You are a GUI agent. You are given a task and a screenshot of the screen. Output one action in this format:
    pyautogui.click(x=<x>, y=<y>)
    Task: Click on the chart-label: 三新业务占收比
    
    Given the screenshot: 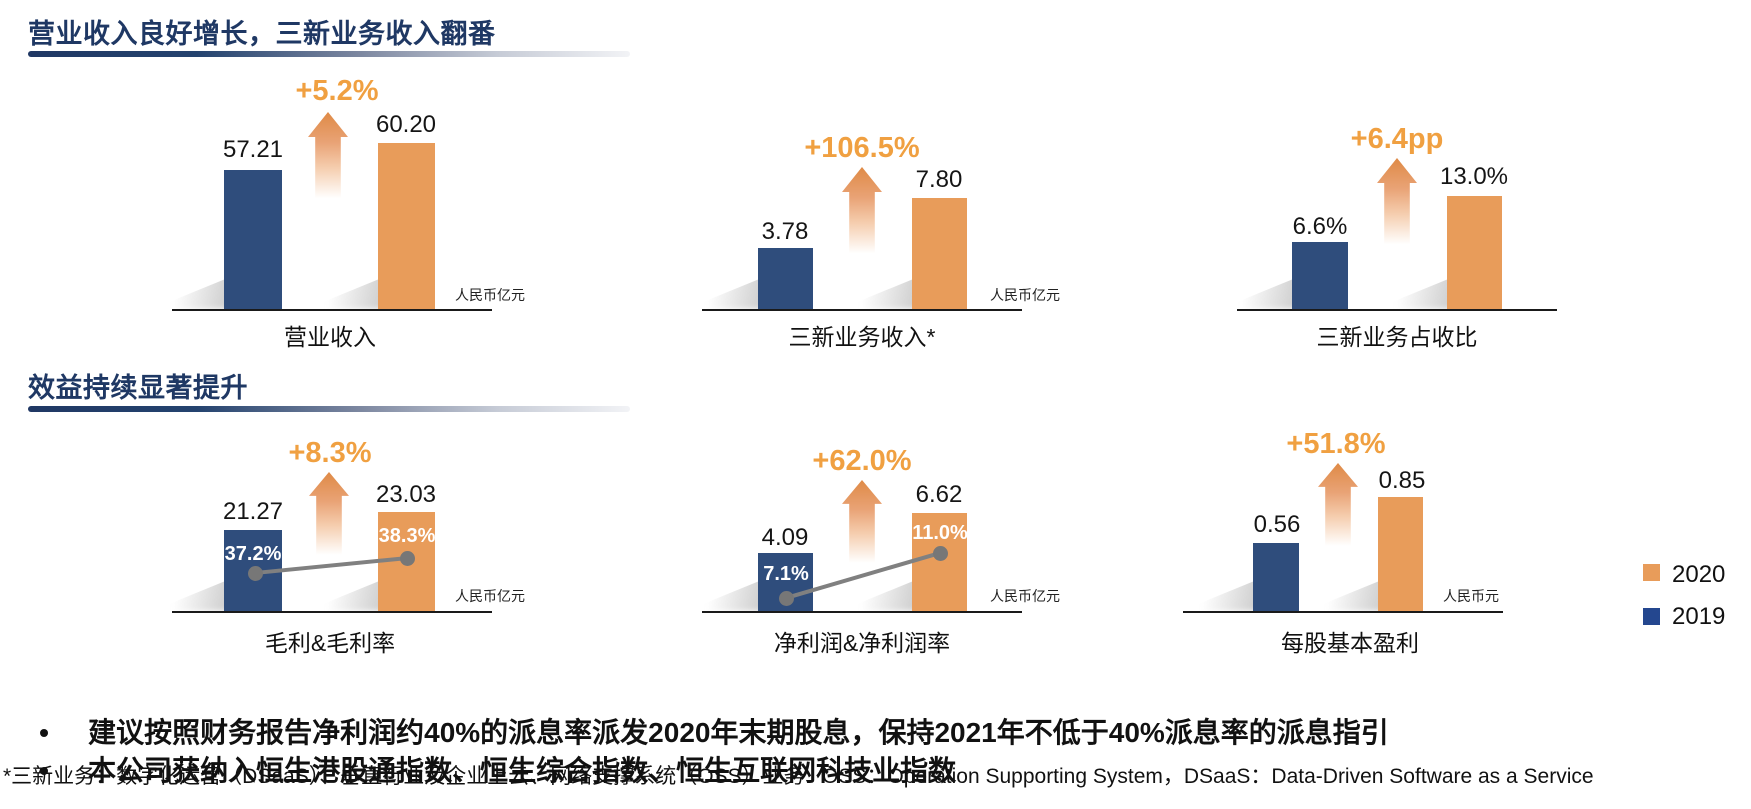 What is the action you would take?
    pyautogui.click(x=1397, y=337)
    